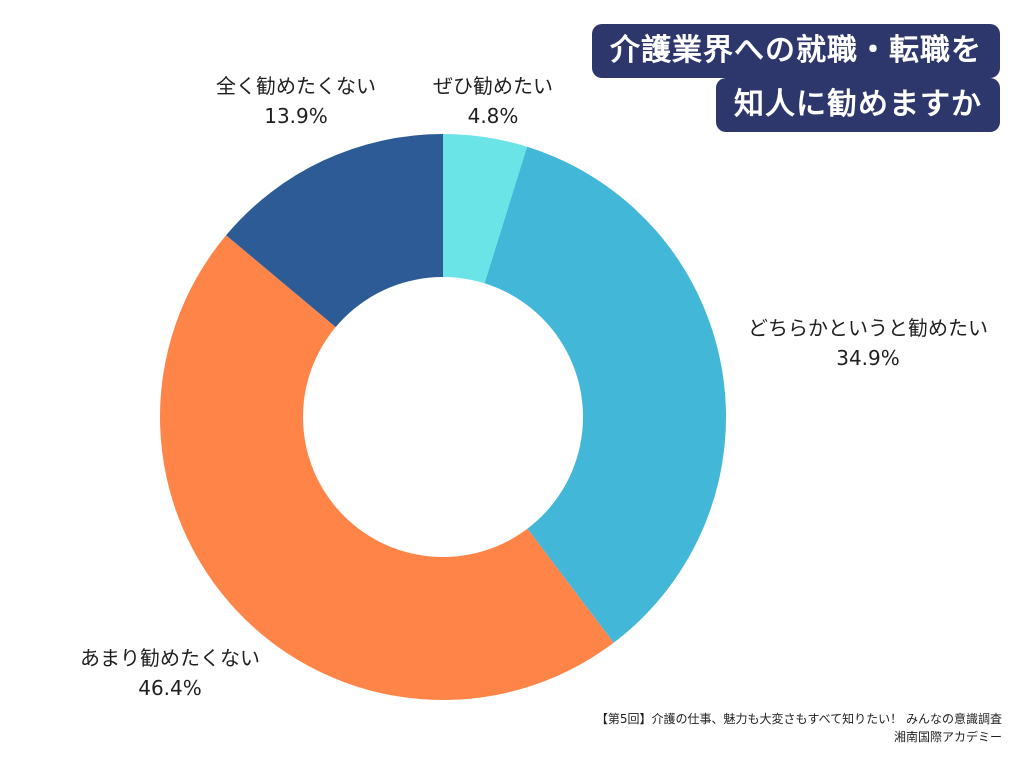 This screenshot has height=768, width=1024. What do you see at coordinates (796, 51) in the screenshot?
I see `chart-title-line-1: 介護業界への就職・転職を` at bounding box center [796, 51].